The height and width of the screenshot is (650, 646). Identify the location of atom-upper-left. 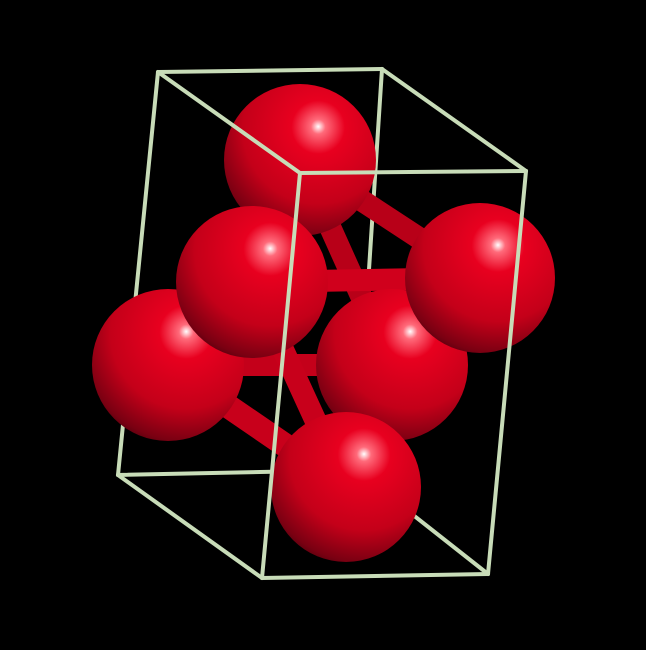
(252, 282).